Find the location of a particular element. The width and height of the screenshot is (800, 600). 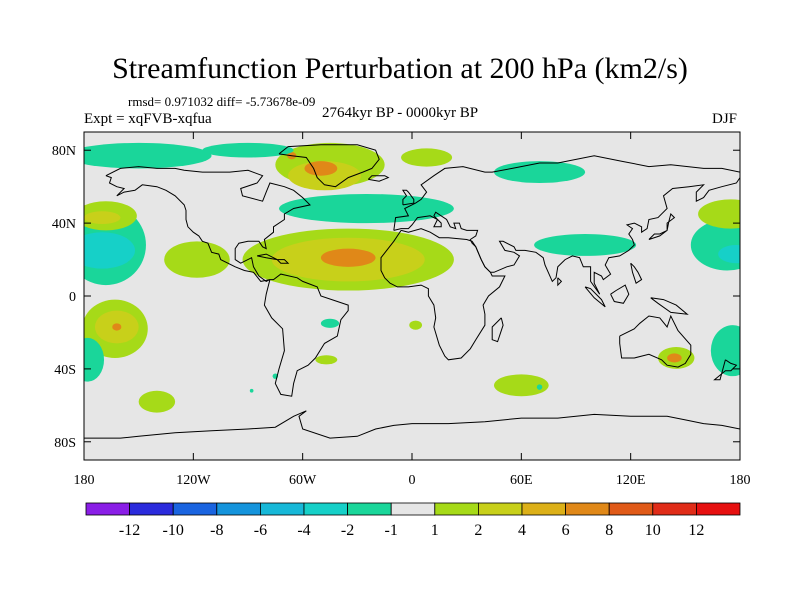

colorbar-label-12: 10 is located at coordinates (653, 530).